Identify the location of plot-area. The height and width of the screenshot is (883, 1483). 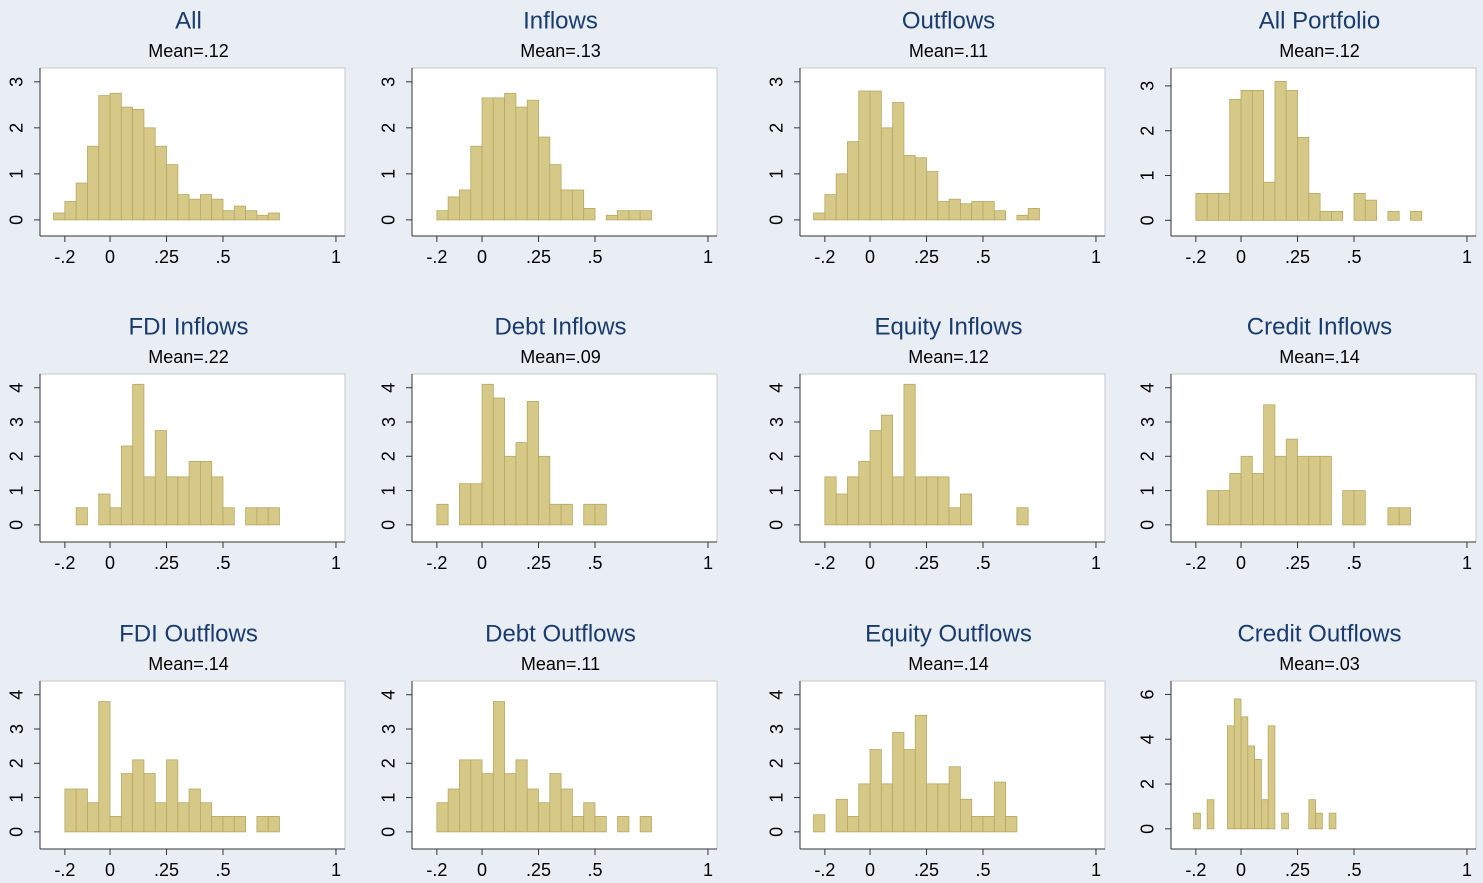
(1323, 765).